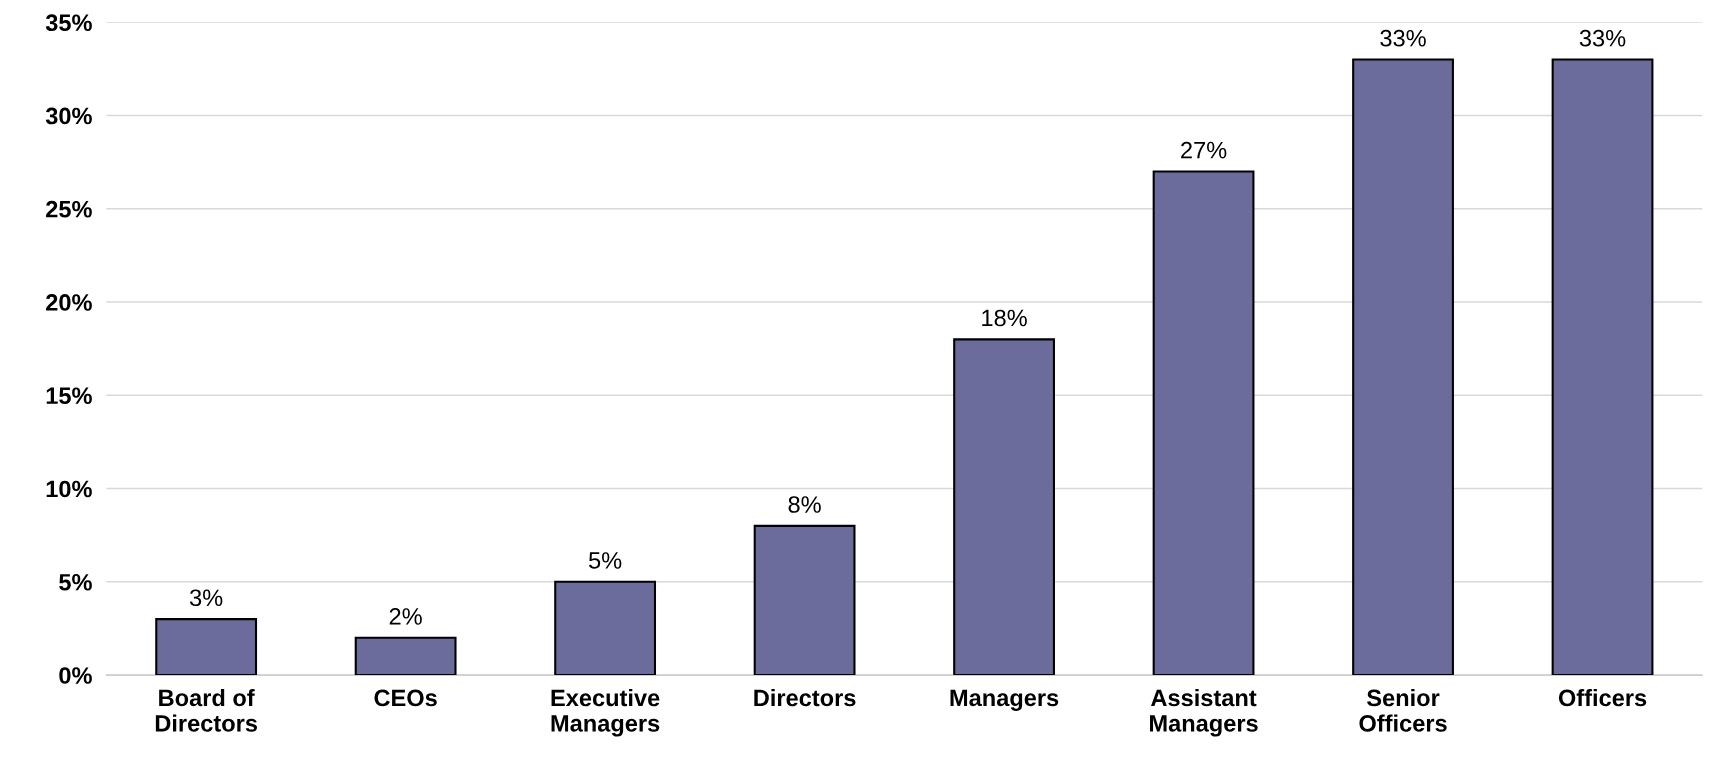 Image resolution: width=1716 pixels, height=768 pixels. I want to click on y-tick-label: 15%, so click(69, 396).